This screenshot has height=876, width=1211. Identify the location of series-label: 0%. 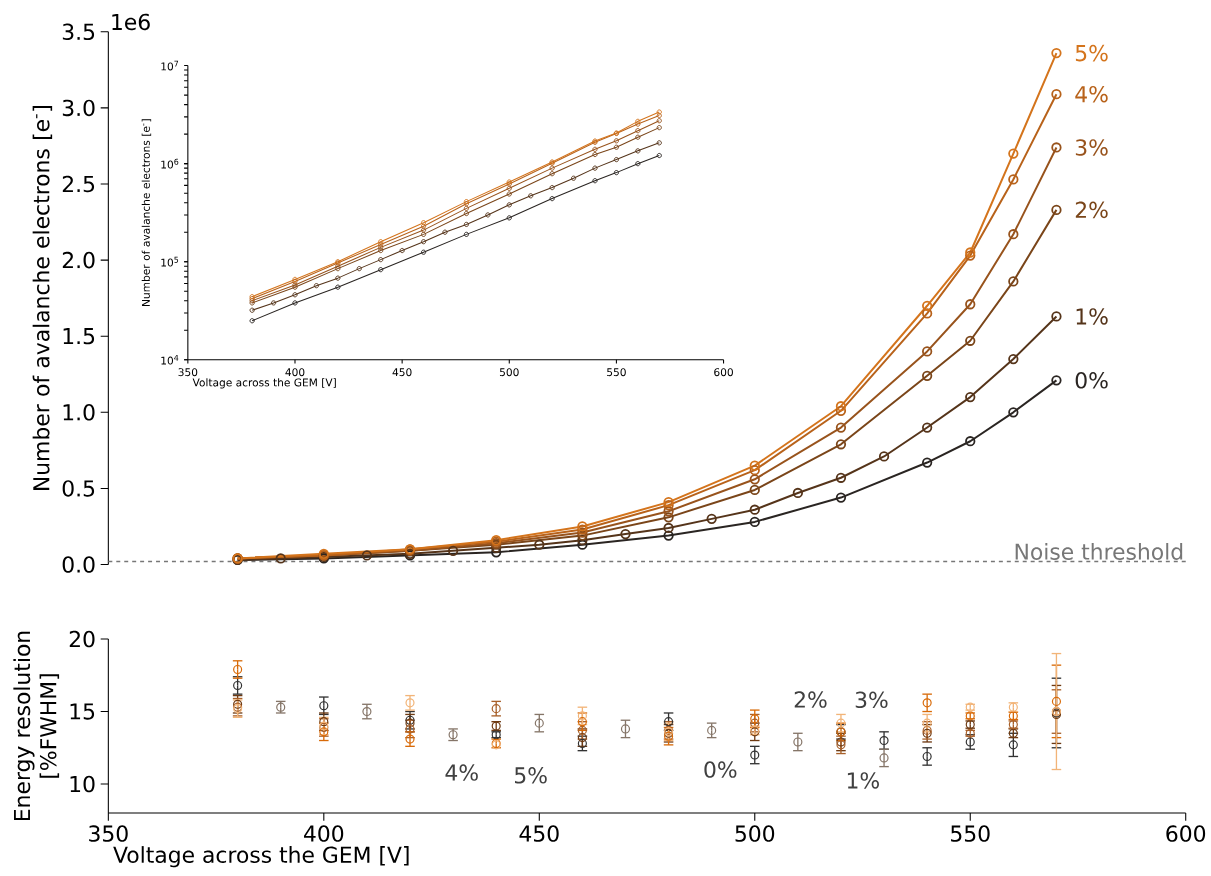
(1091, 380).